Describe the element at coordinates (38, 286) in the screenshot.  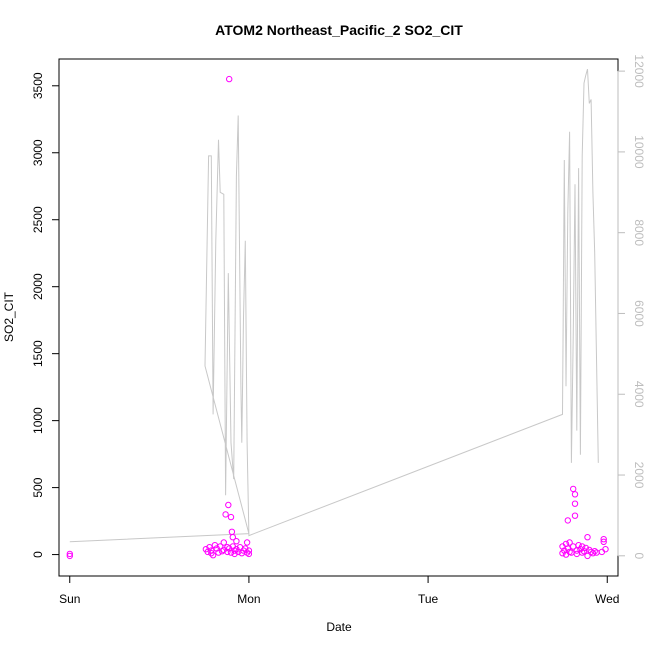
I see `left-tick-label: 2000` at that location.